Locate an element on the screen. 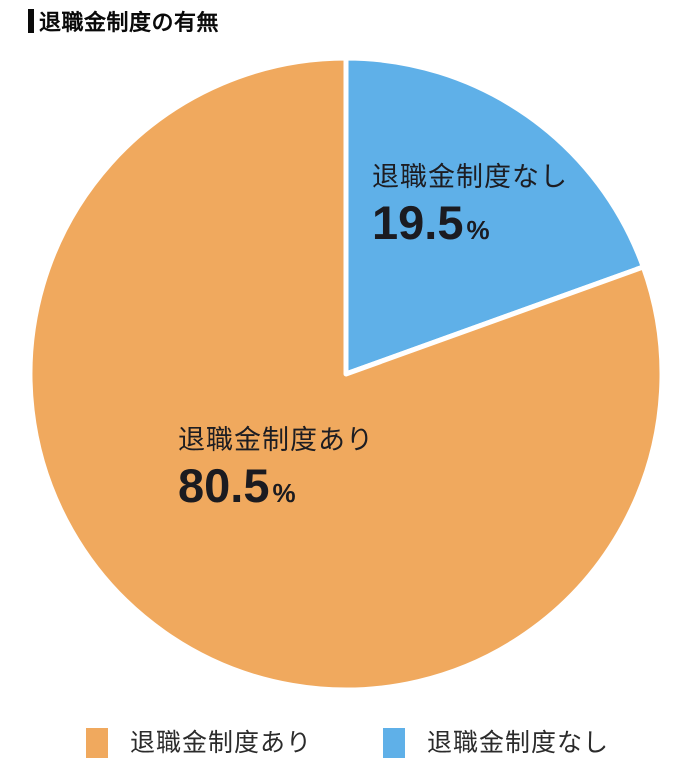 This screenshot has height=775, width=700. legend-label: 退職金制度なし is located at coordinates (518, 743).